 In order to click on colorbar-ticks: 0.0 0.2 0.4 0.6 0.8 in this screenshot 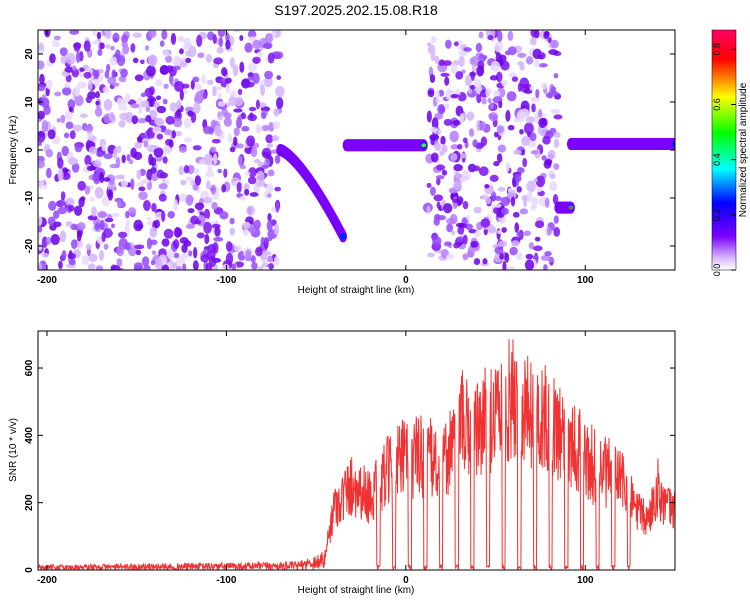, I will do `click(724, 159)`.